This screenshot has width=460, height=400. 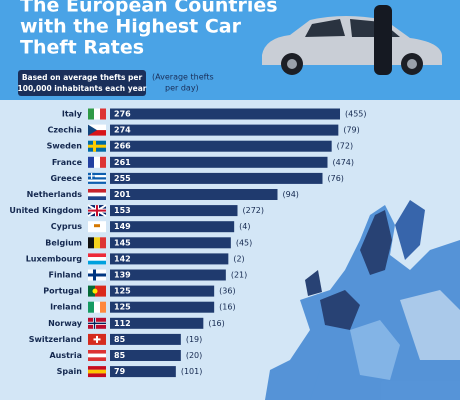 What do you see at coordinates (356, 114) in the screenshot?
I see `per-day-label: (455)` at bounding box center [356, 114].